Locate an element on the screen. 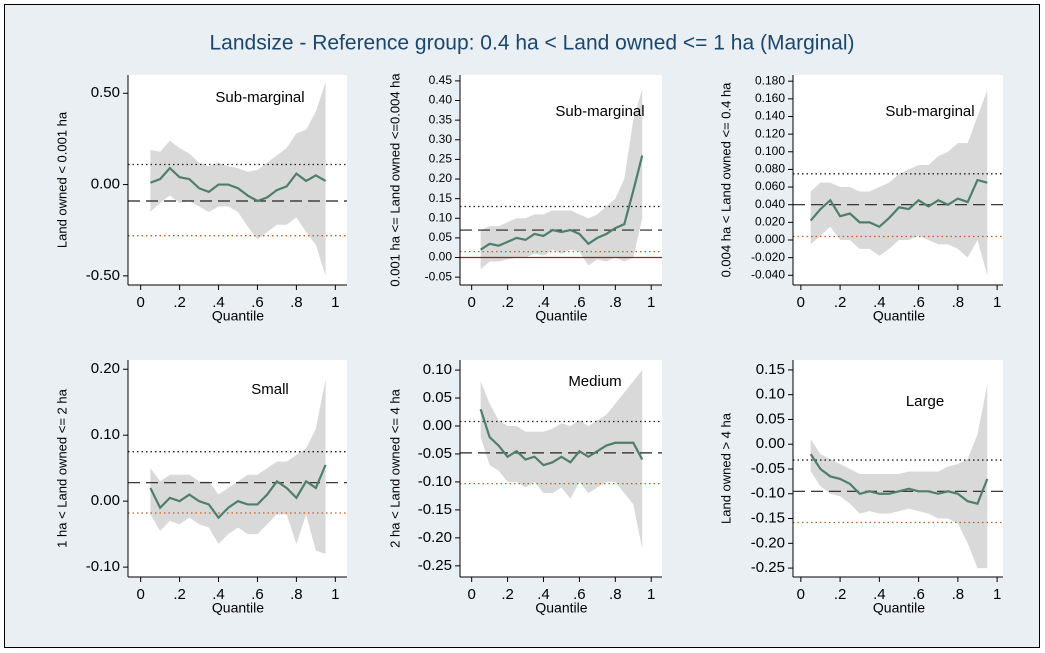  y-tick-label: 0.40 is located at coordinates (441, 100).